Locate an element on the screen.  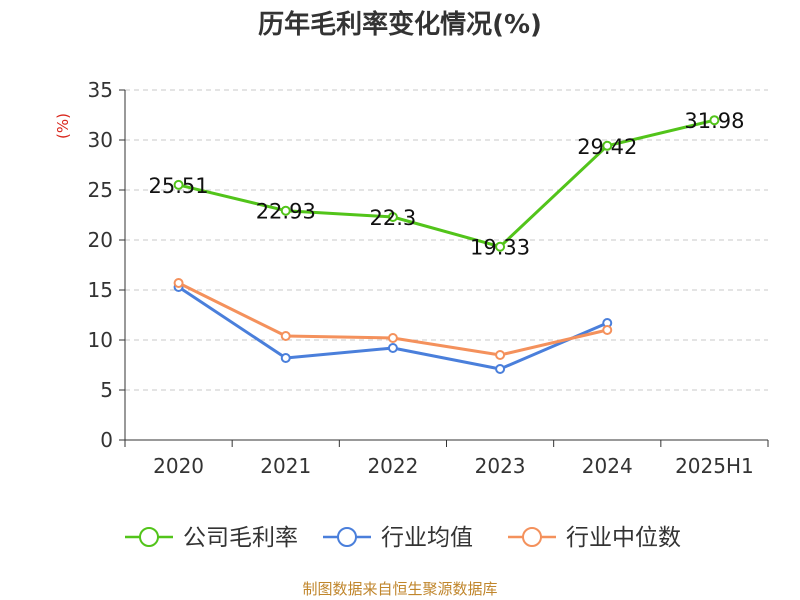
y-axis-label: (%) is located at coordinates (63, 126).